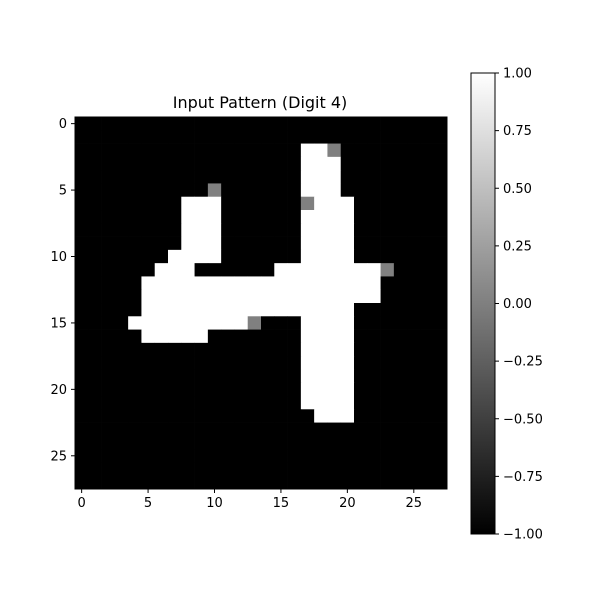  I want to click on colorbar-tick-label: 0.75, so click(517, 131).